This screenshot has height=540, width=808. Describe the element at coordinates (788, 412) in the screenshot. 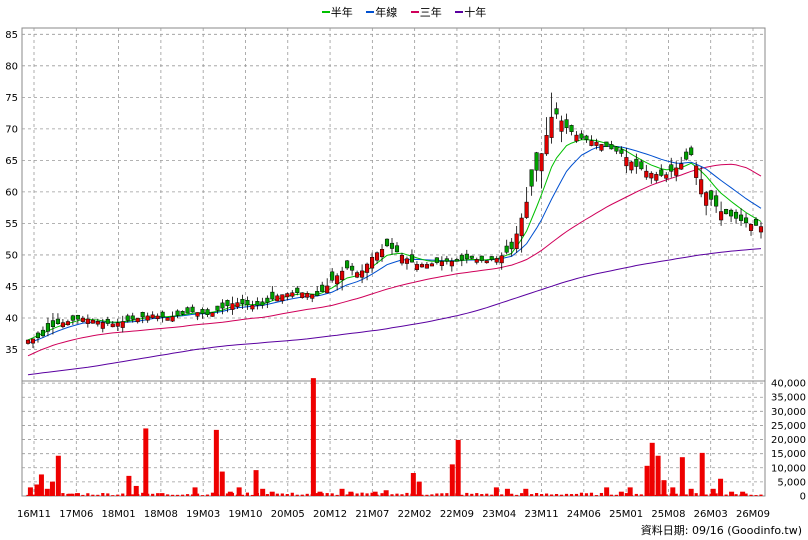

I see `volume-tick-label: 30,000` at that location.